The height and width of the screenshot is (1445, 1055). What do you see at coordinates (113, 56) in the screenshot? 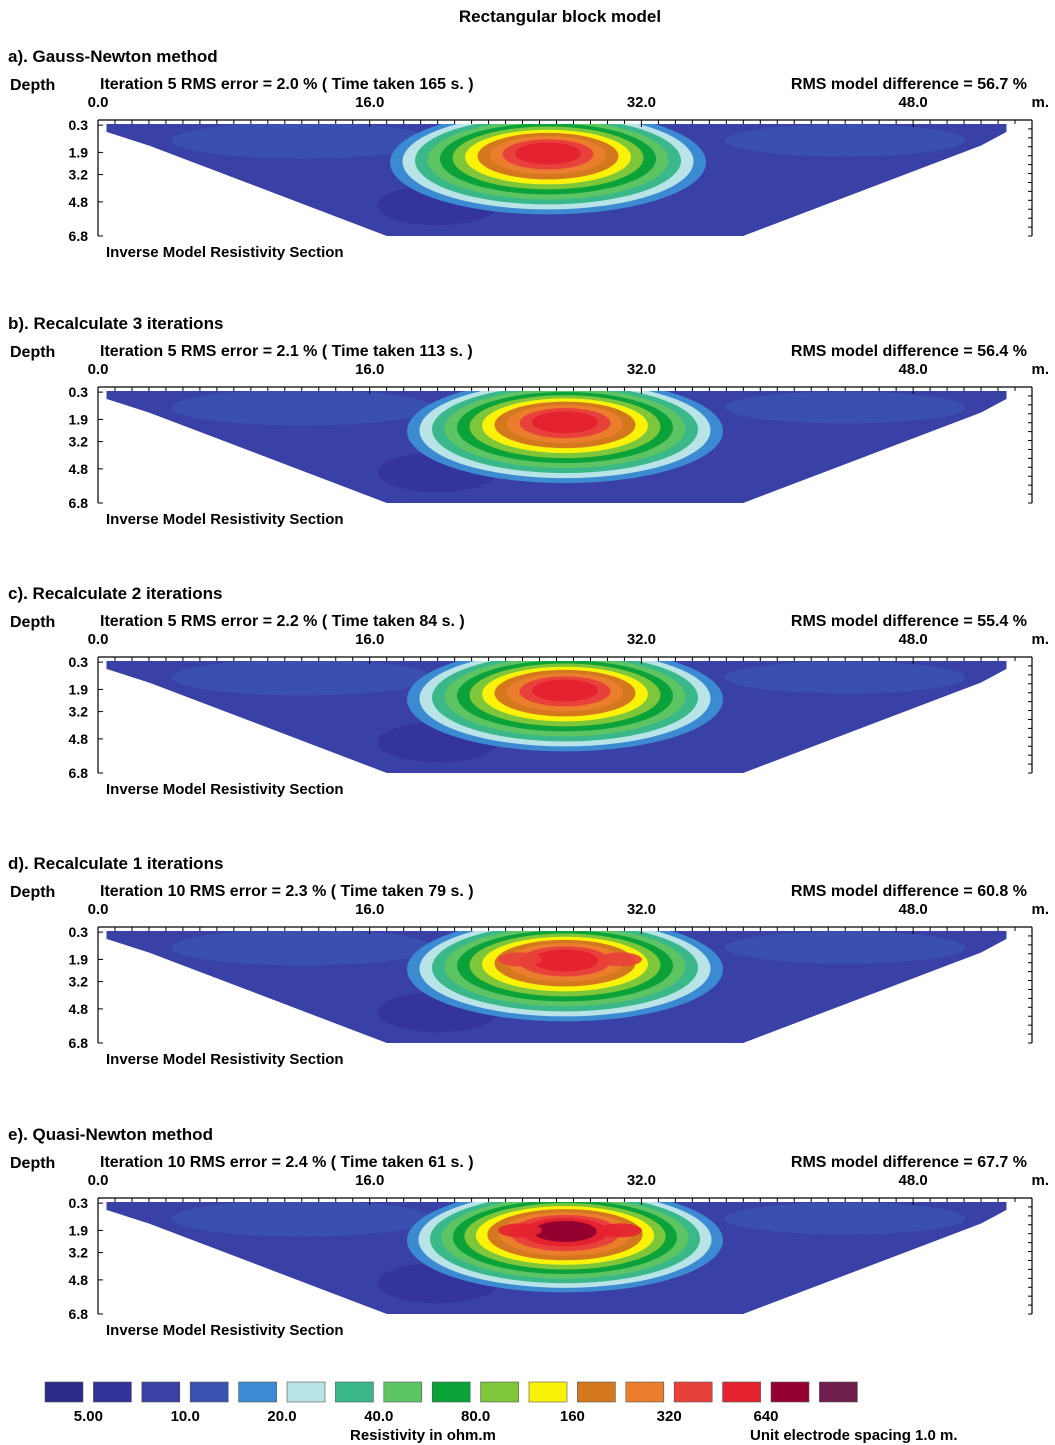
I see `panel-title: a). Gauss-Newton method` at bounding box center [113, 56].